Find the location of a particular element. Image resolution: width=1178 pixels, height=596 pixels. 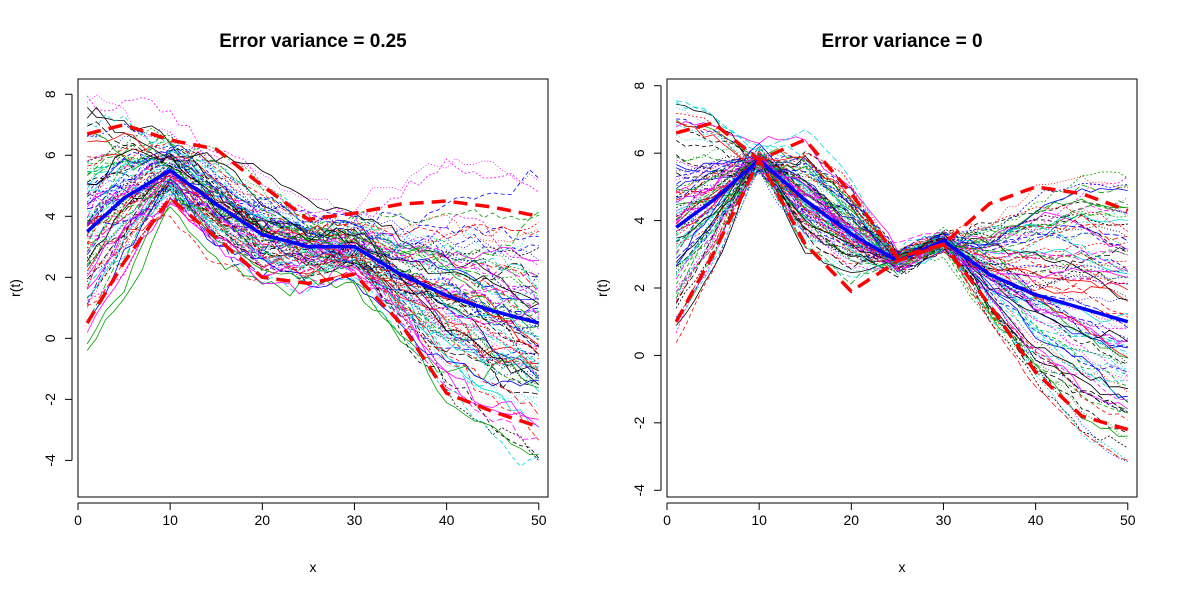

right-chart-title: Error variance = 0 is located at coordinates (901, 41).